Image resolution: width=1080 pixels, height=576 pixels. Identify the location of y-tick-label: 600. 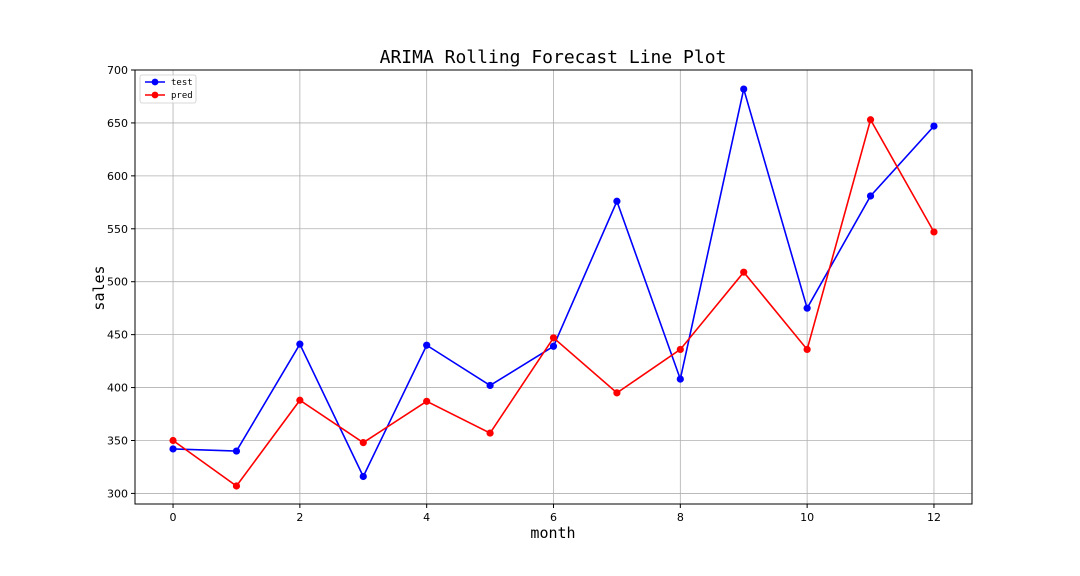
(117, 176).